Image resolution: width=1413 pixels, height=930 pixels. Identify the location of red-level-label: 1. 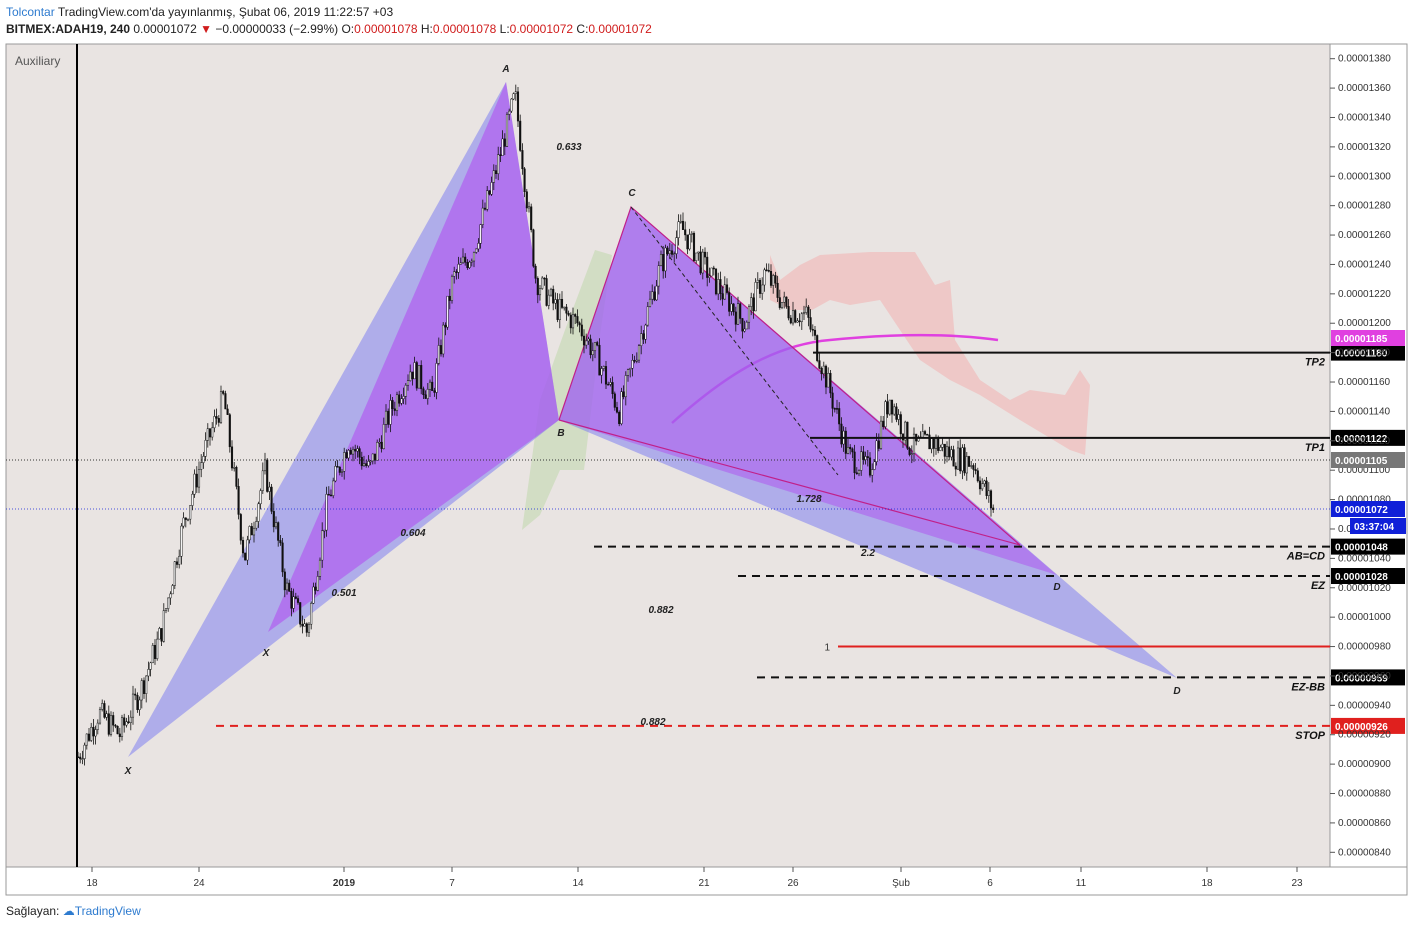
(827, 648).